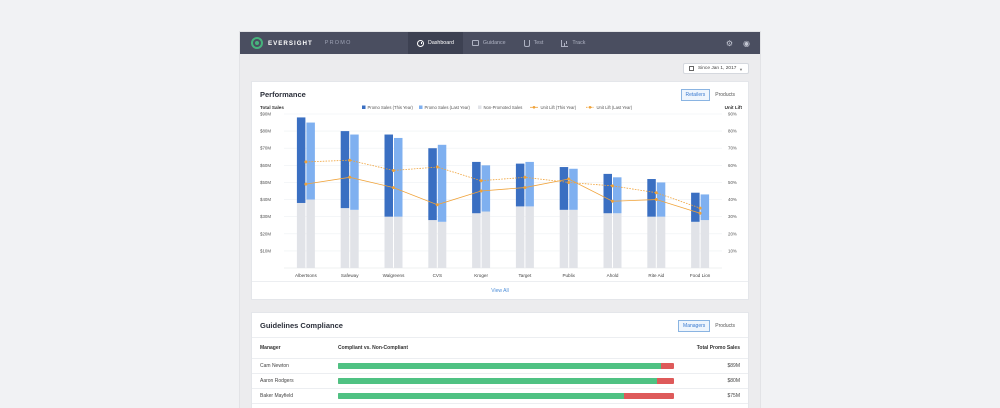 The image size is (1000, 408). Describe the element at coordinates (700, 275) in the screenshot. I see `x-tick-label: Food Lion` at that location.